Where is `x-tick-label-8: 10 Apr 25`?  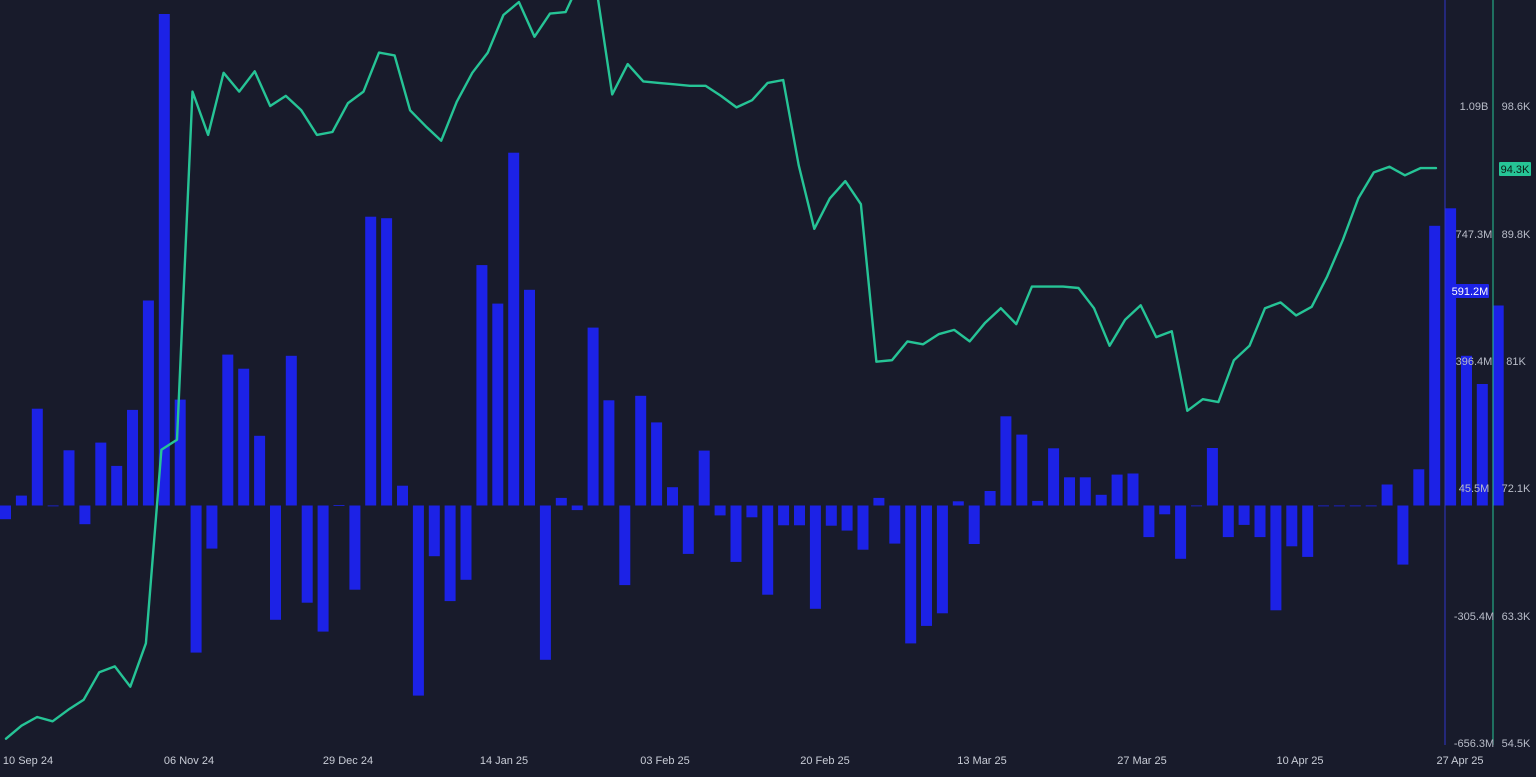 x-tick-label-8: 10 Apr 25 is located at coordinates (1299, 761).